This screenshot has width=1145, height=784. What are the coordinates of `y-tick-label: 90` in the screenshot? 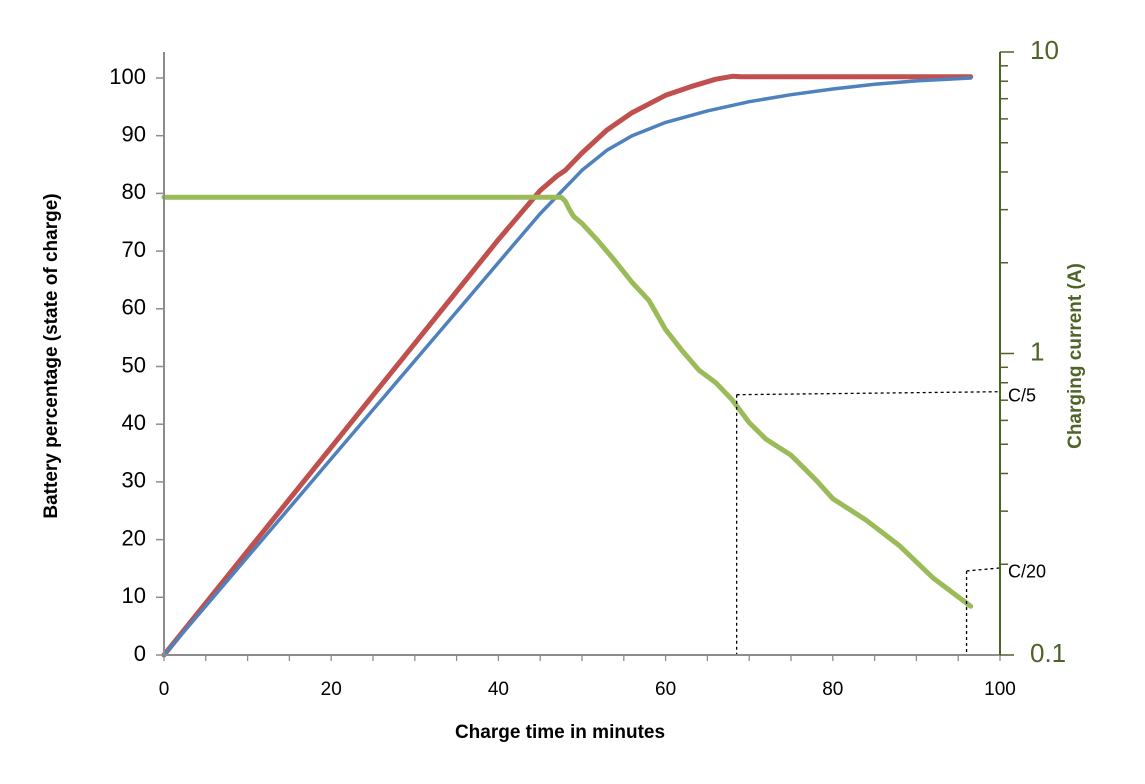 It's located at (134, 134).